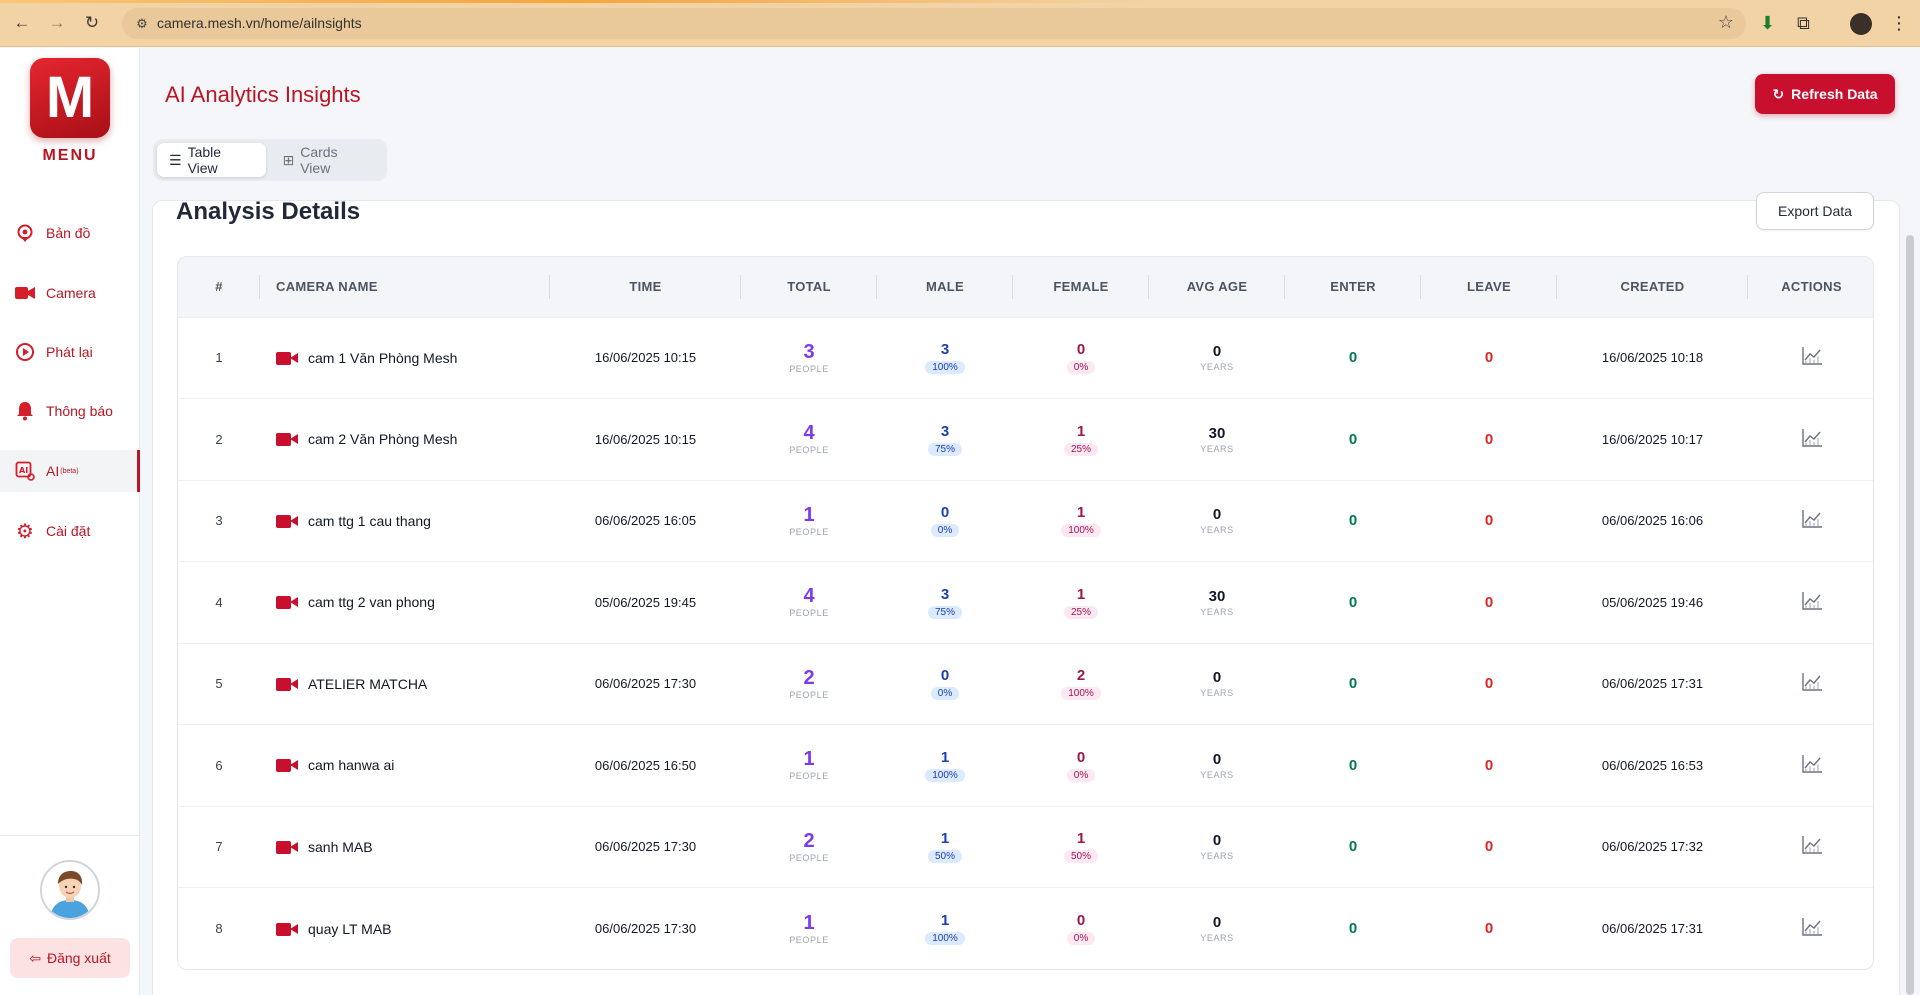 The height and width of the screenshot is (995, 1920). I want to click on reload-icon: ↻, so click(92, 22).